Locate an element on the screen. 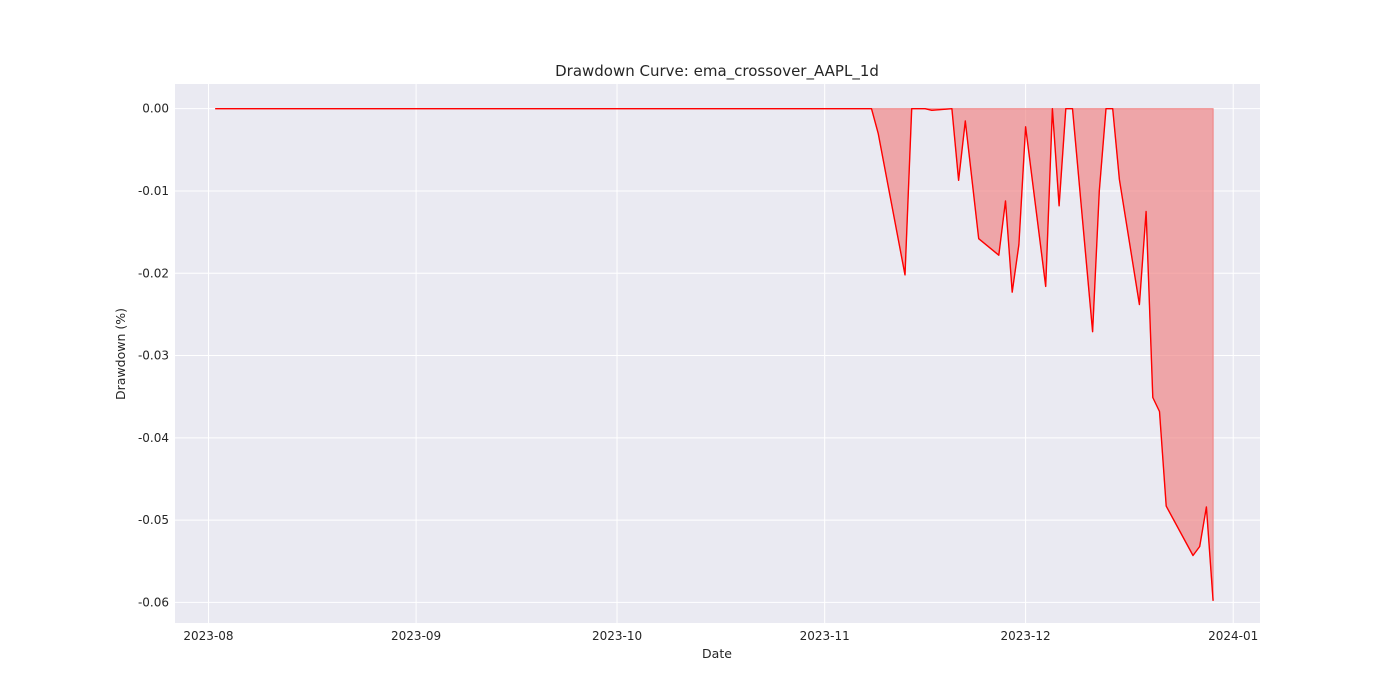 The image size is (1400, 700). y-tick-label: -0.03 is located at coordinates (153, 356).